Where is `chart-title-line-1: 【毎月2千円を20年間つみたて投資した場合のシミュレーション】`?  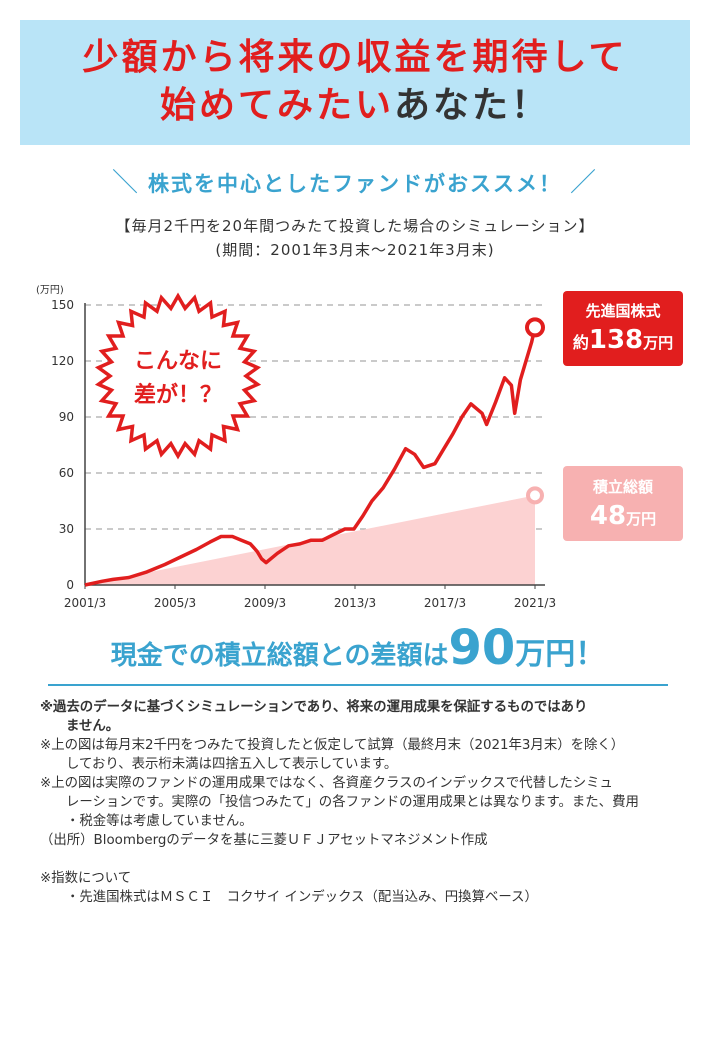 chart-title-line-1: 【毎月2千円を20年間つみたて投資した場合のシミュレーション】 is located at coordinates (355, 226).